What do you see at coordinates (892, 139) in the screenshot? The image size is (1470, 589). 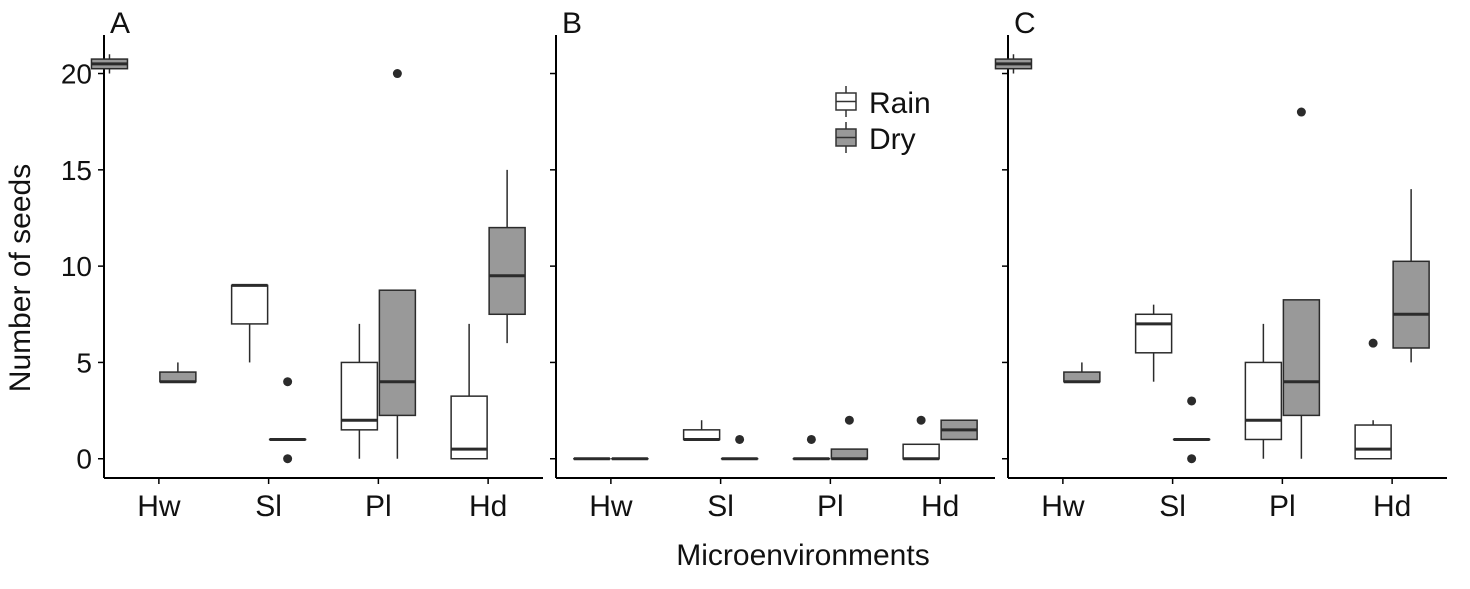 I see `legend-label-dry: Dry` at bounding box center [892, 139].